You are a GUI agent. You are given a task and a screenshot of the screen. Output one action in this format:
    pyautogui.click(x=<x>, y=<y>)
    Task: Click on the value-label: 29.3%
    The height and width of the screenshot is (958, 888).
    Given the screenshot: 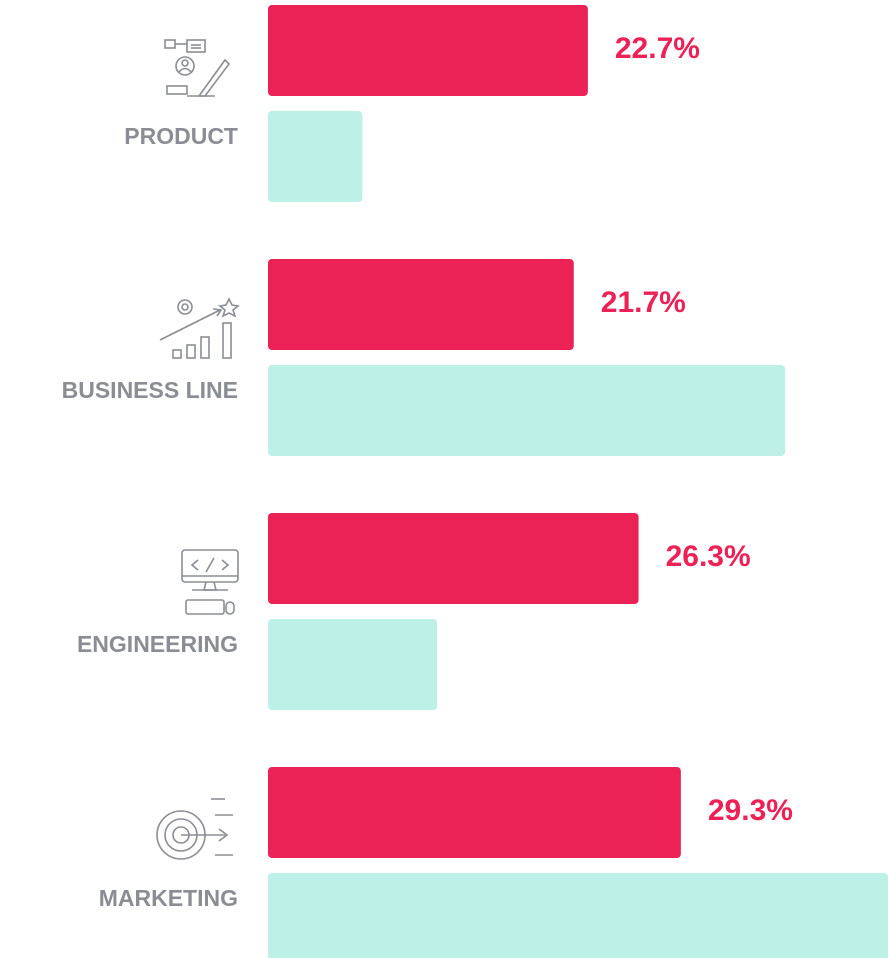 What is the action you would take?
    pyautogui.click(x=750, y=810)
    